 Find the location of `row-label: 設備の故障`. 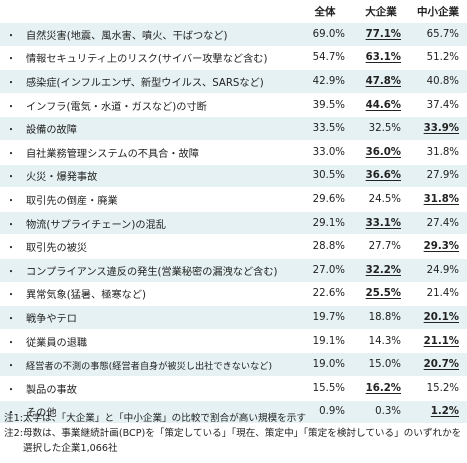

row-label: 設備の故障 is located at coordinates (159, 128).